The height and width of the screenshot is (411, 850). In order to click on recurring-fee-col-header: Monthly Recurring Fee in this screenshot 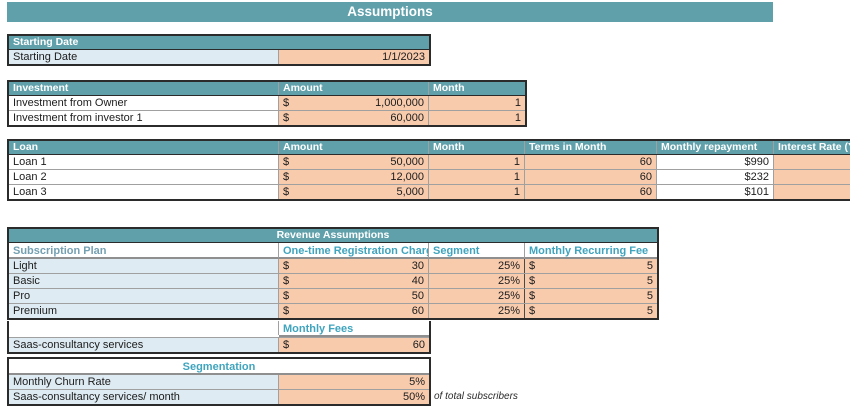, I will do `click(591, 251)`.